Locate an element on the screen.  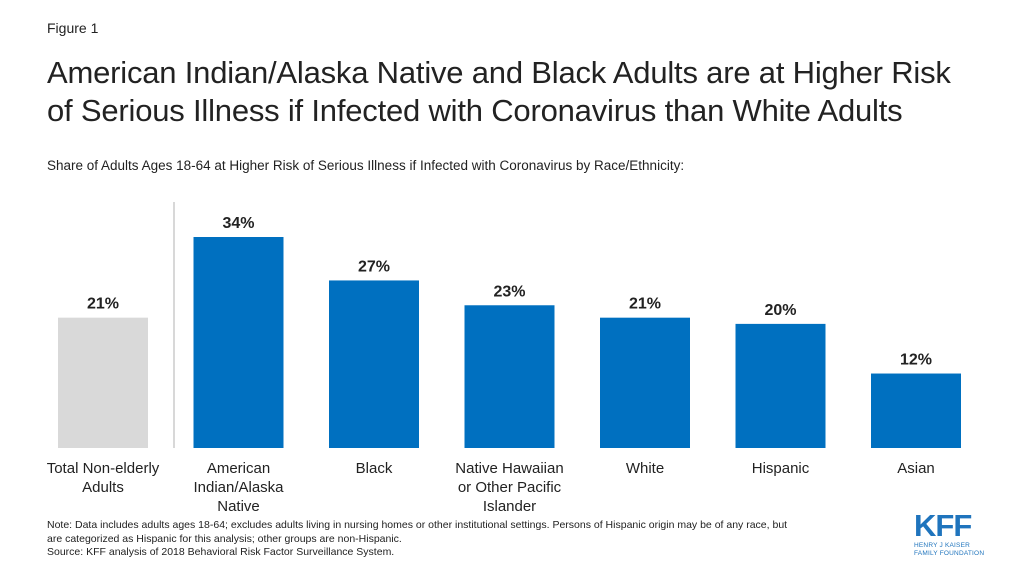
category-label-1-line-0: American is located at coordinates (238, 468).